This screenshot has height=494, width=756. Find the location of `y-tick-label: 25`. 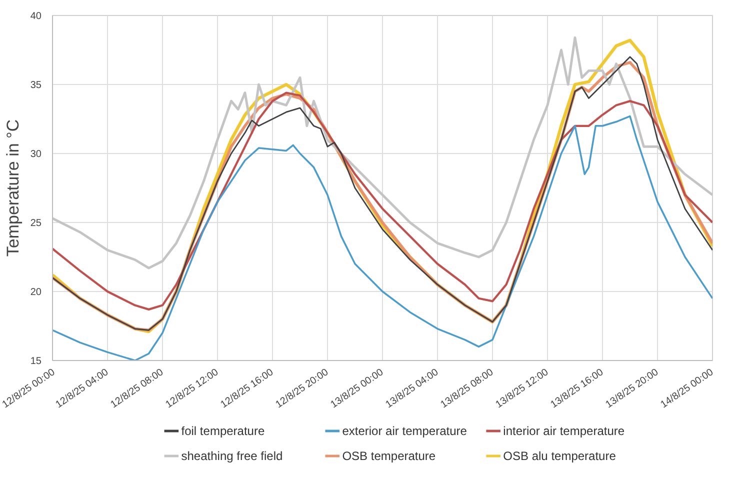

y-tick-label: 25 is located at coordinates (36, 223).